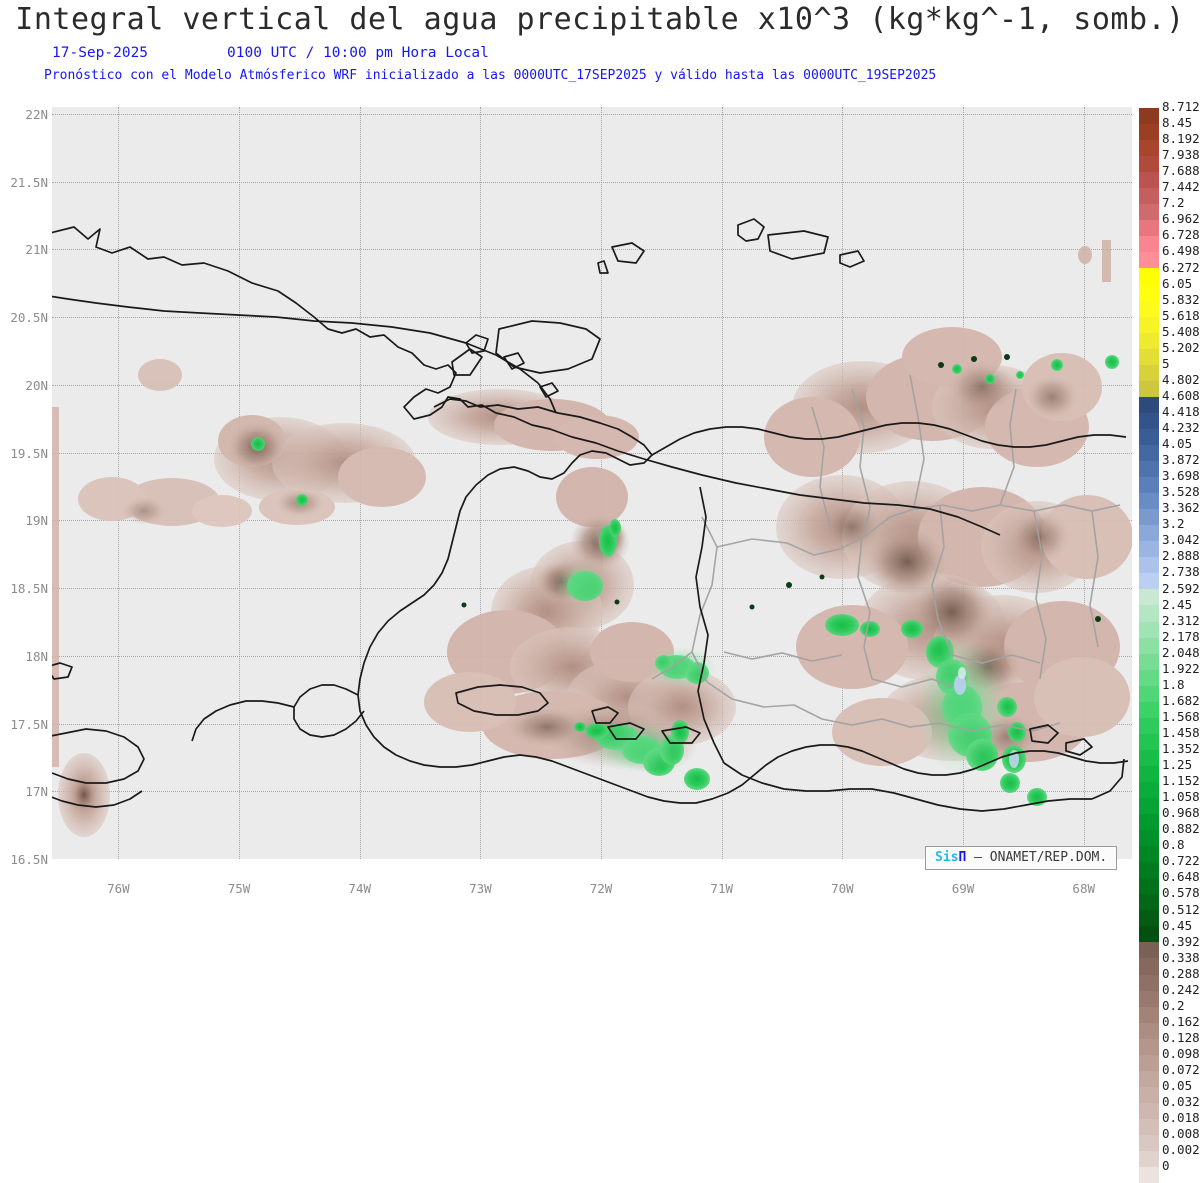 This screenshot has width=1200, height=1183. What do you see at coordinates (1181, 1118) in the screenshot?
I see `colorbar-tick-label: 0.018` at bounding box center [1181, 1118].